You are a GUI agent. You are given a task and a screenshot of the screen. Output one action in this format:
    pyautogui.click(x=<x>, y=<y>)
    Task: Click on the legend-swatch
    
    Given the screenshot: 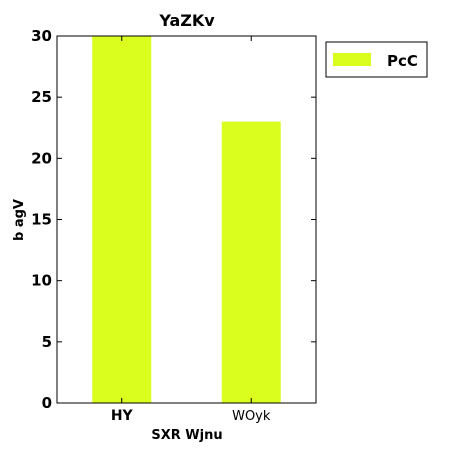 What is the action you would take?
    pyautogui.click(x=352, y=59)
    